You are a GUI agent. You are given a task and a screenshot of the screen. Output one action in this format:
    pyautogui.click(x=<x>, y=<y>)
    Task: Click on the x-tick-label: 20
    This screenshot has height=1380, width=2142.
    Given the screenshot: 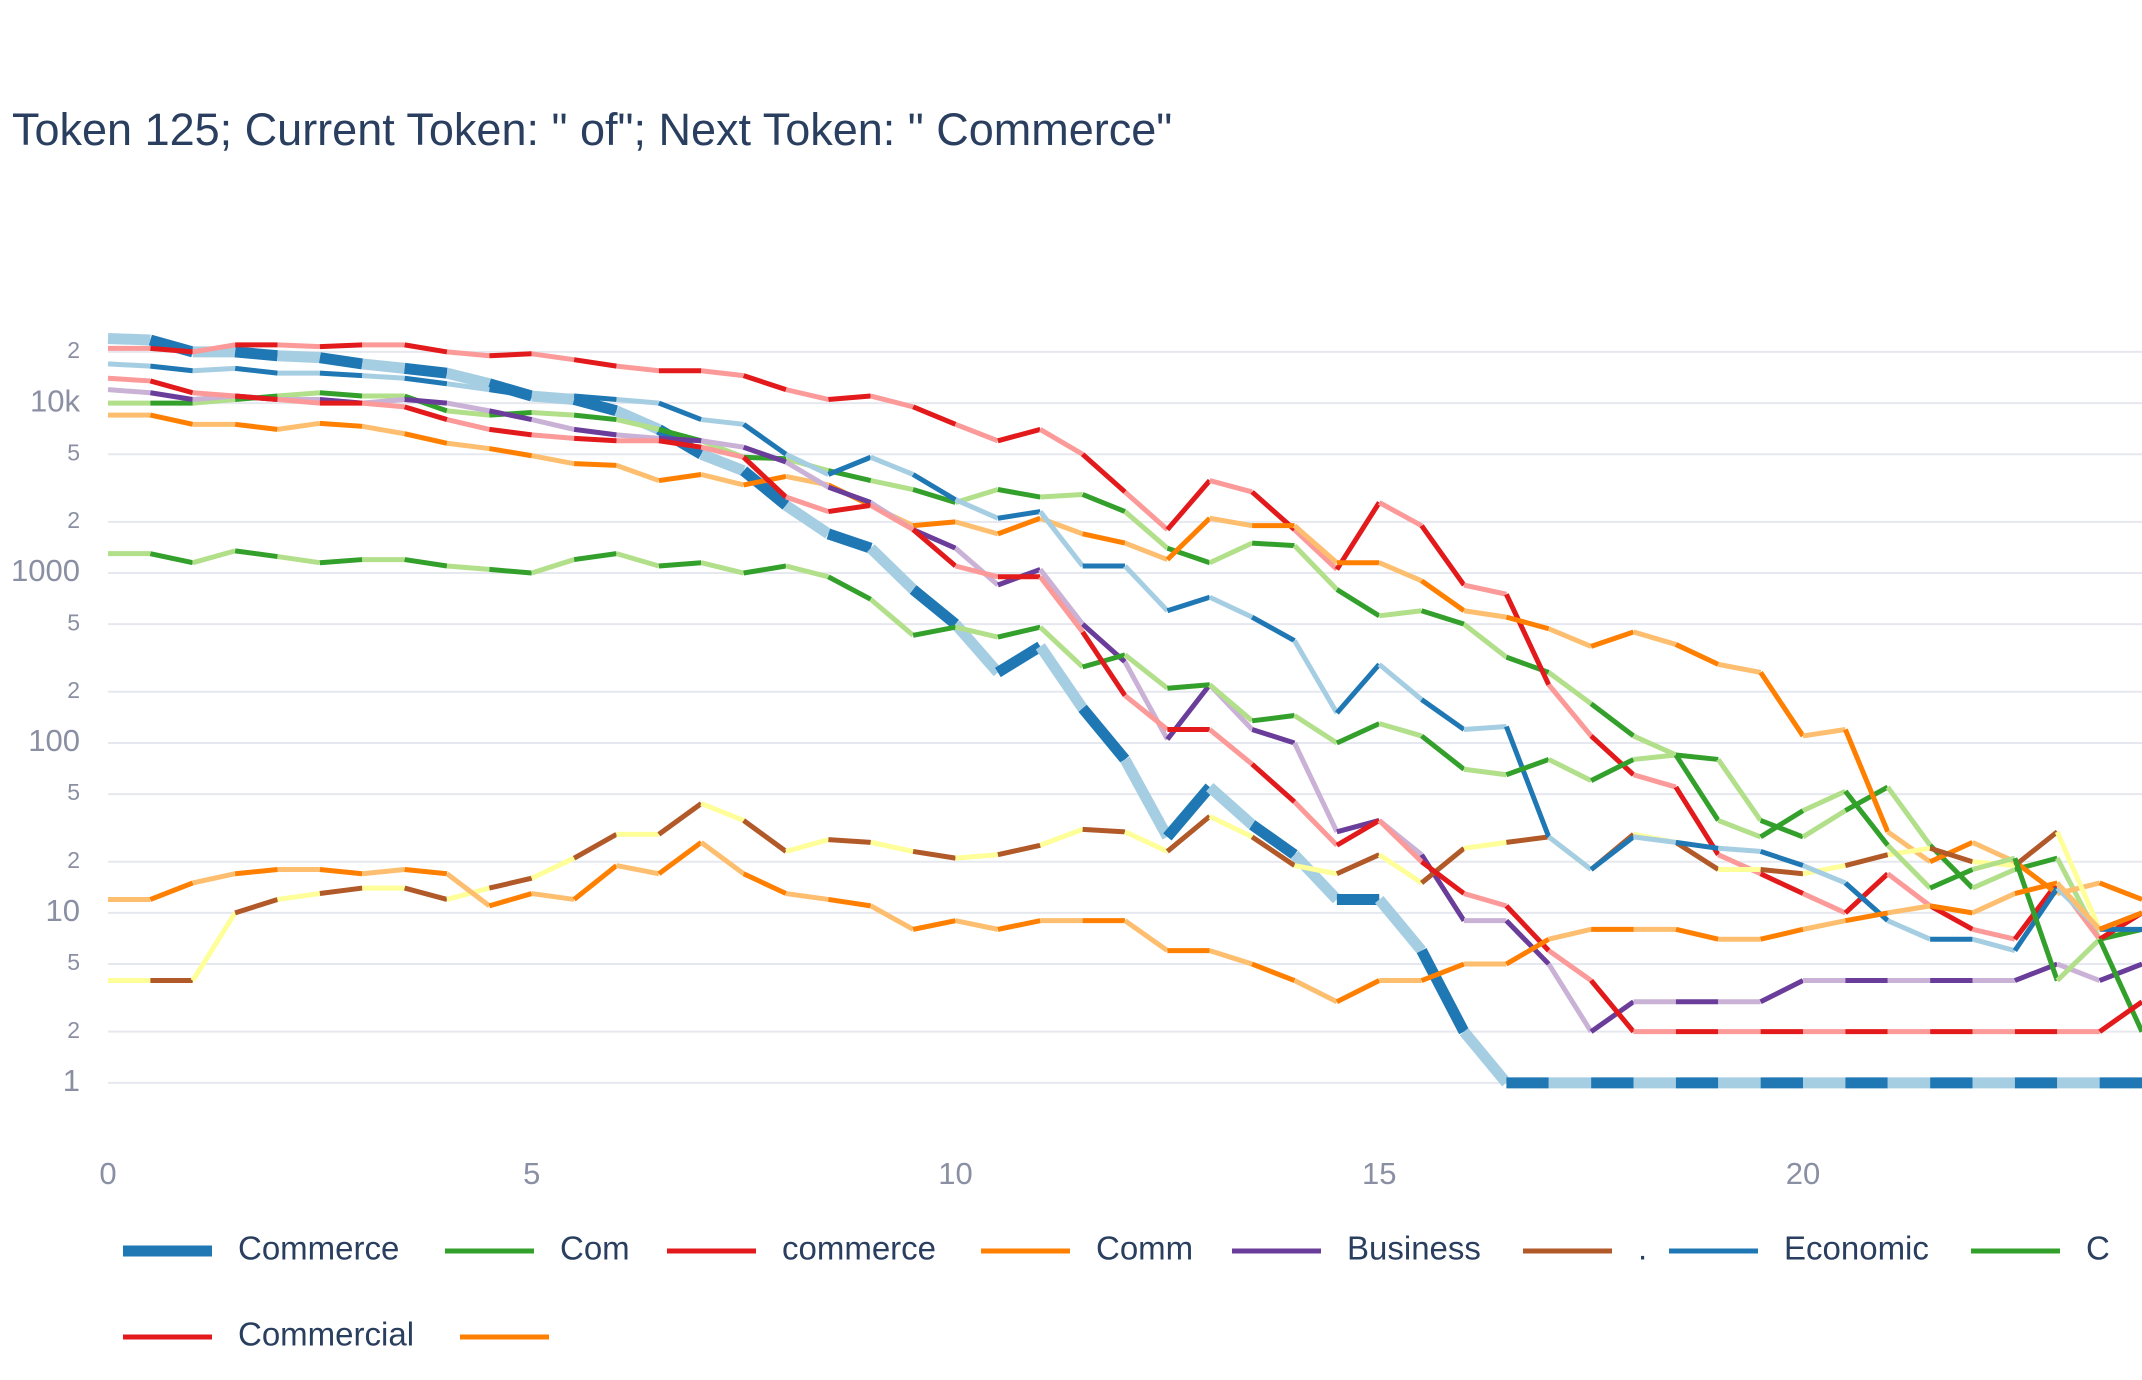 What is the action you would take?
    pyautogui.click(x=1803, y=1173)
    